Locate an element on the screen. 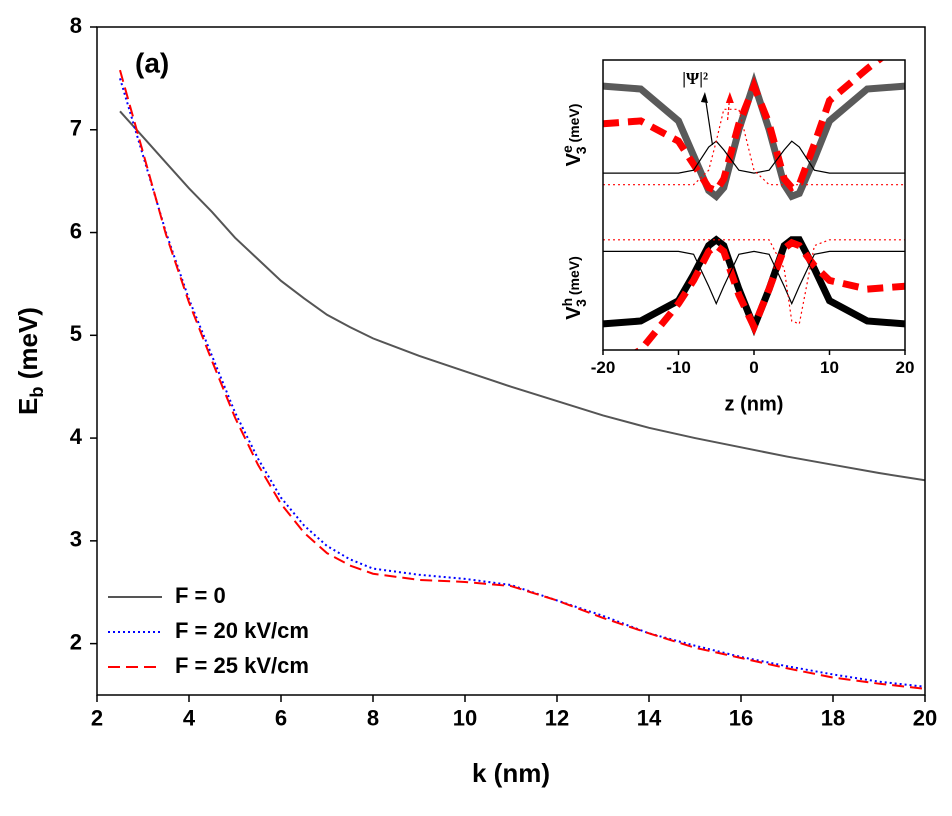 This screenshot has width=952, height=816. y-axis-label-part: E is located at coordinates (28, 406).